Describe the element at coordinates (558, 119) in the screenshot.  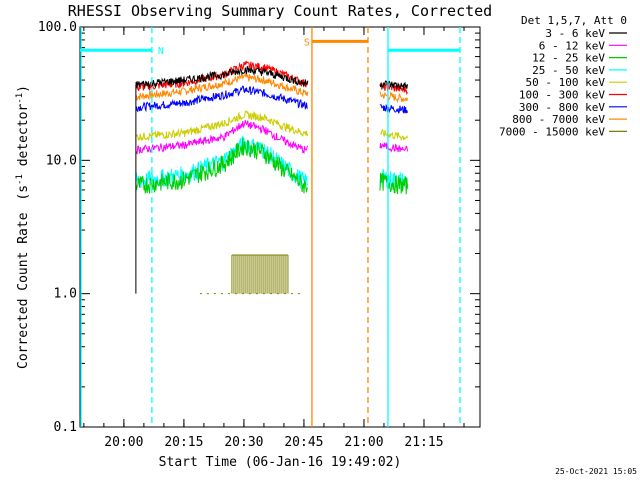
I see `legend-item-label: 800 - 7000 keV` at that location.